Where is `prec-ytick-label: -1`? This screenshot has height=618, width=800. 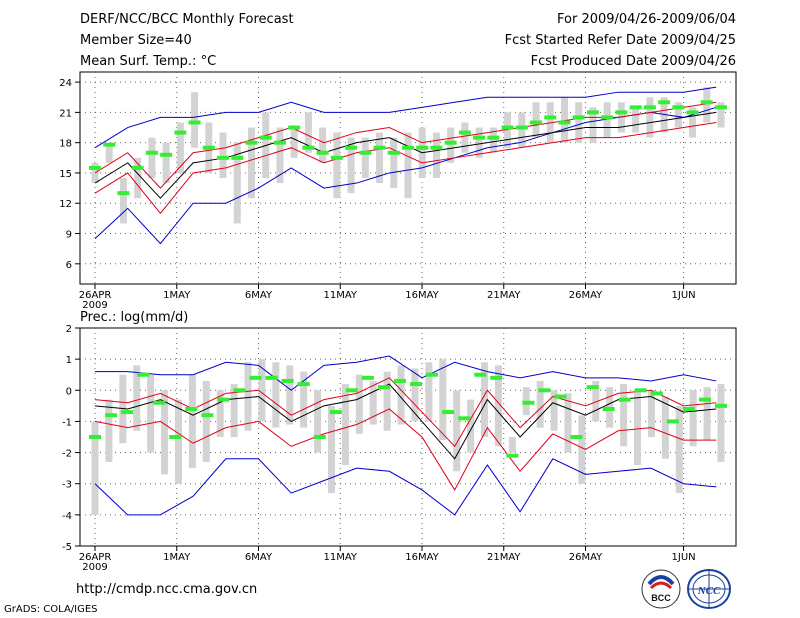 prec-ytick-label: -1 is located at coordinates (67, 422).